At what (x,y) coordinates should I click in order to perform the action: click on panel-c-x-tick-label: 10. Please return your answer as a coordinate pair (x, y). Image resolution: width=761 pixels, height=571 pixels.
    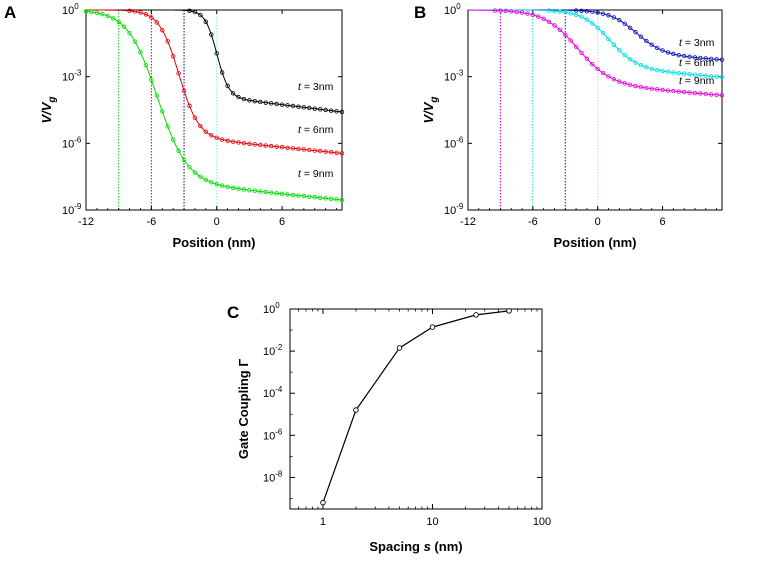
    Looking at the image, I should click on (432, 522).